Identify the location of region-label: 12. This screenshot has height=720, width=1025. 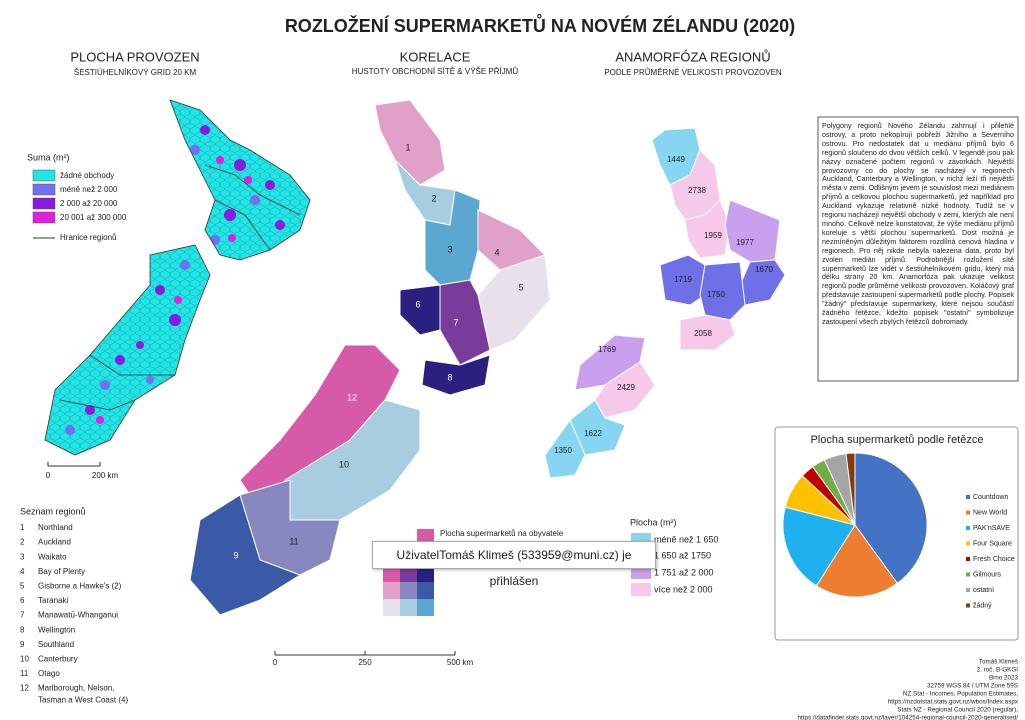
(352, 397).